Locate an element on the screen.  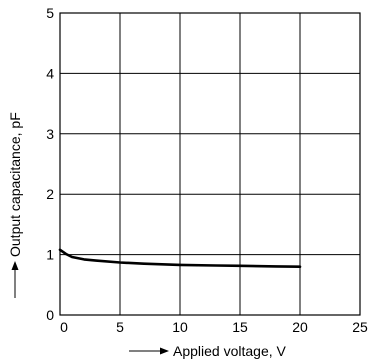
y-tick-label: 3 is located at coordinates (50, 134).